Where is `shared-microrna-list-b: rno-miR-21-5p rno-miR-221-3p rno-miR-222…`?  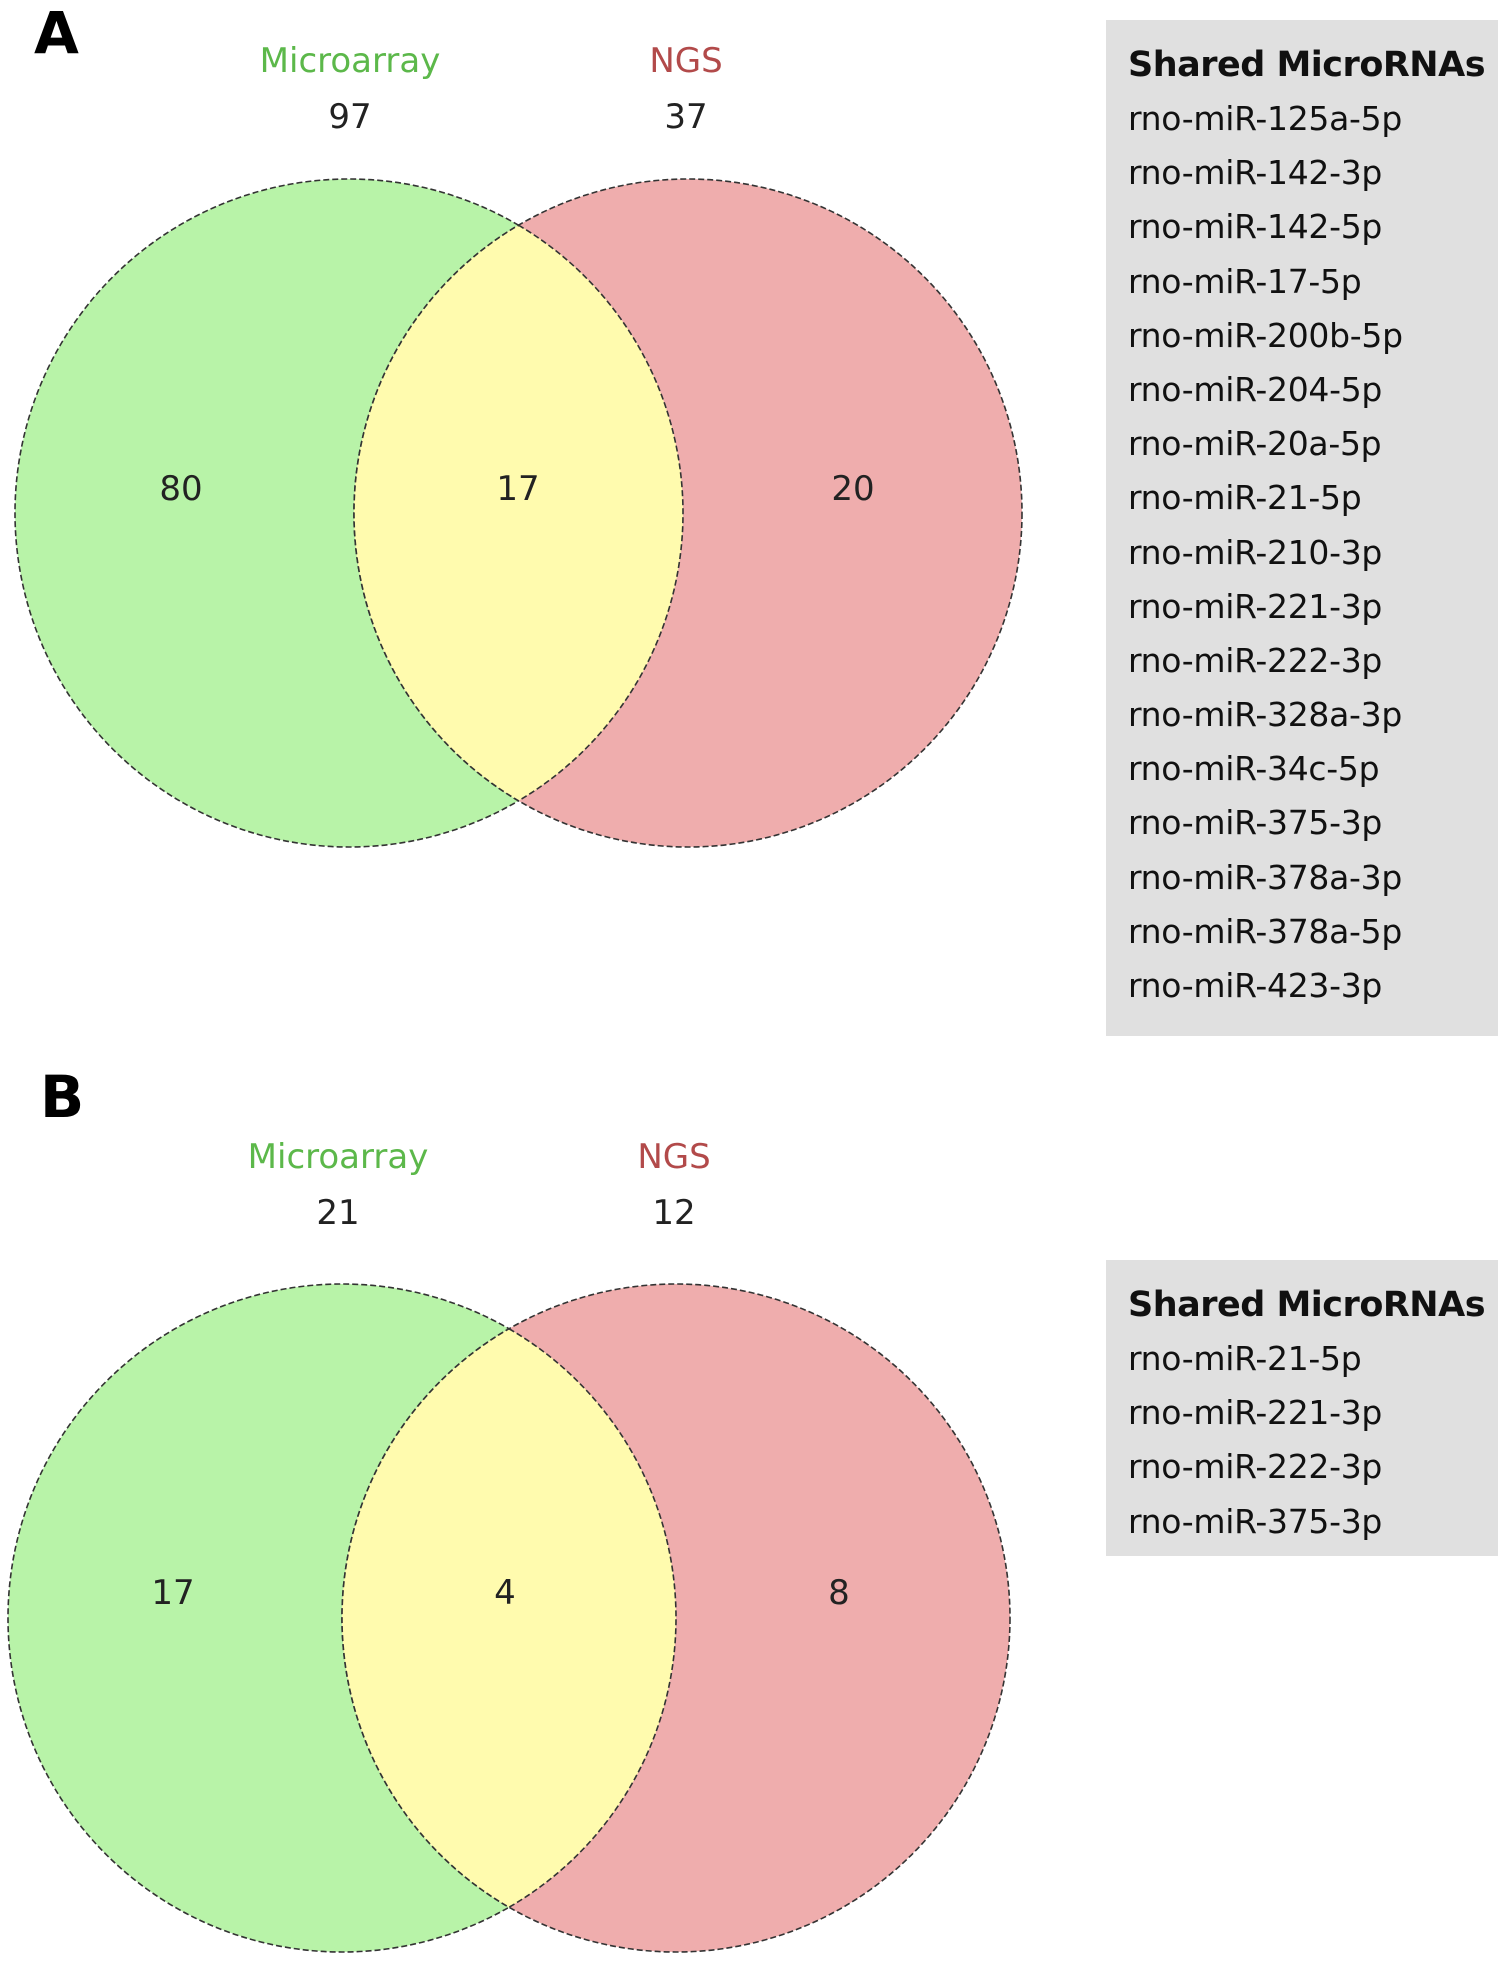 shared-microrna-list-b: rno-miR-21-5p rno-miR-221-3p rno-miR-222… is located at coordinates (1313, 1440).